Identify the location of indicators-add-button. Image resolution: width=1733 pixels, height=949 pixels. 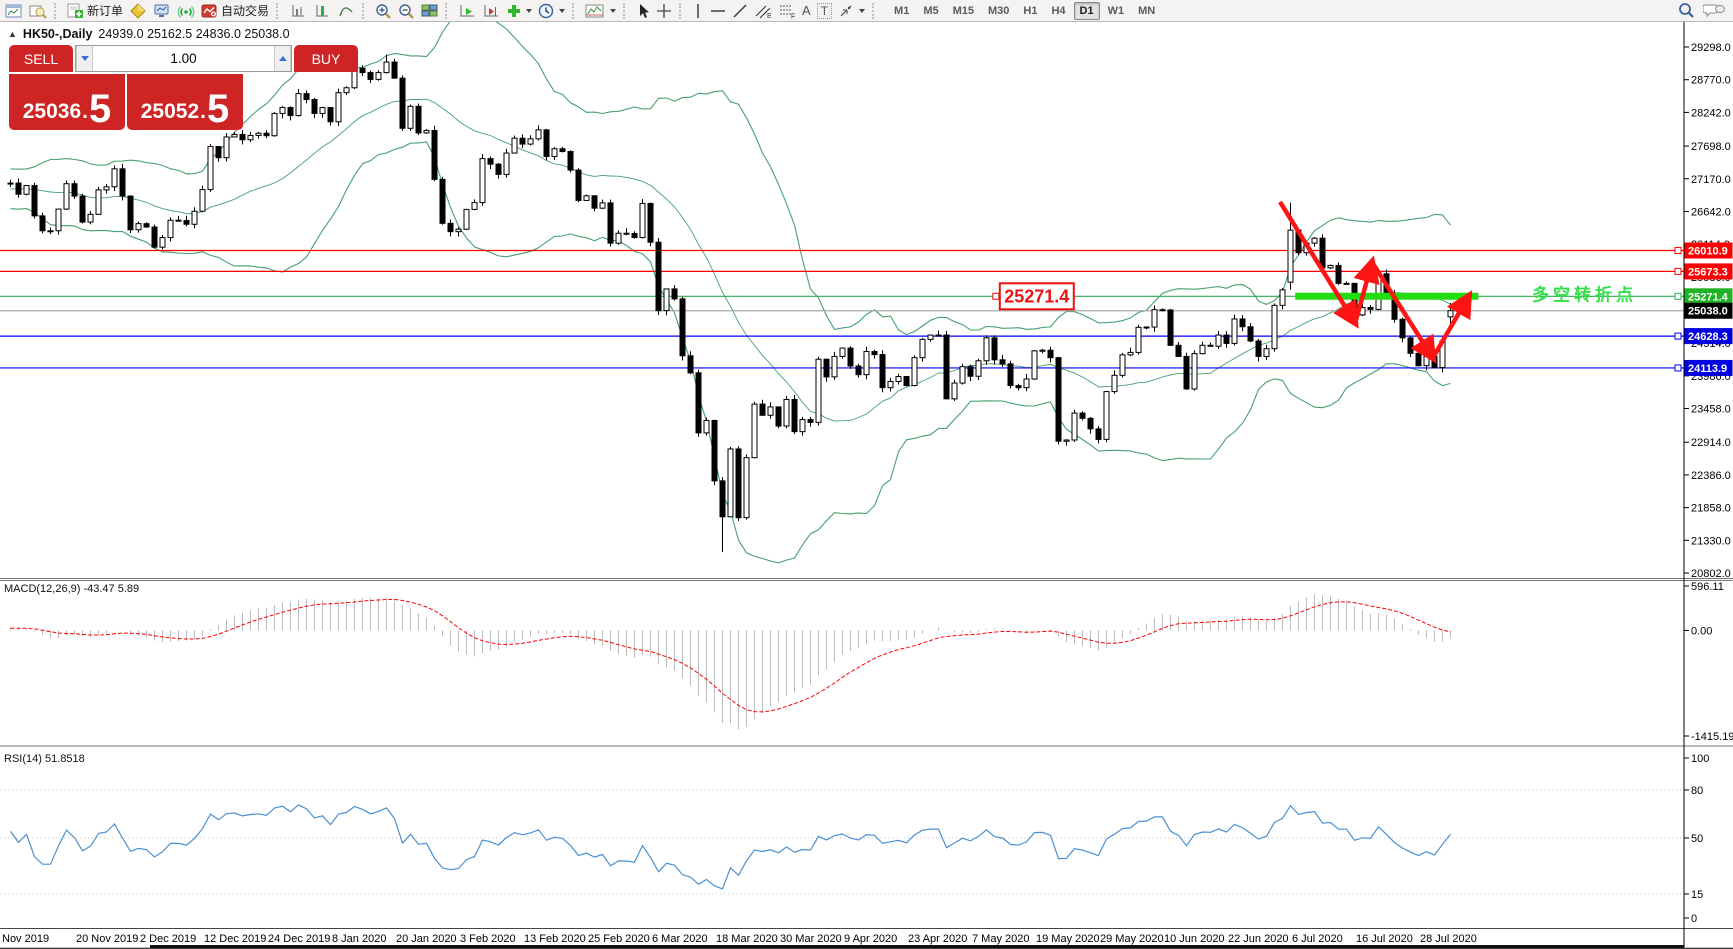
(519, 11).